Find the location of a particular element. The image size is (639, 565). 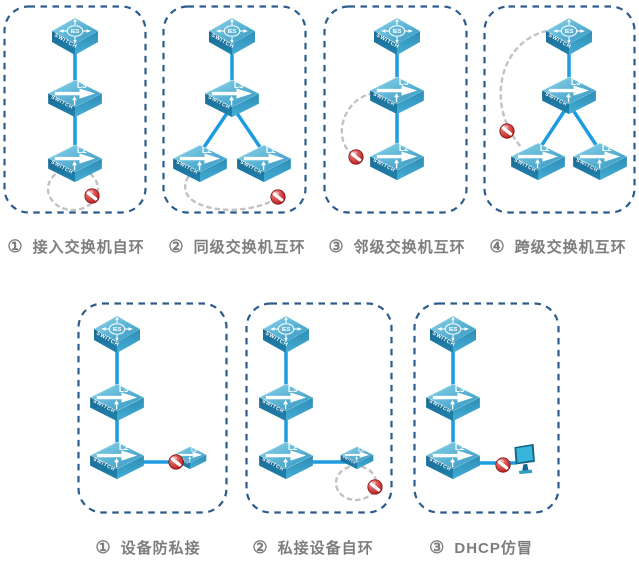

link-line is located at coordinates (584, 127).